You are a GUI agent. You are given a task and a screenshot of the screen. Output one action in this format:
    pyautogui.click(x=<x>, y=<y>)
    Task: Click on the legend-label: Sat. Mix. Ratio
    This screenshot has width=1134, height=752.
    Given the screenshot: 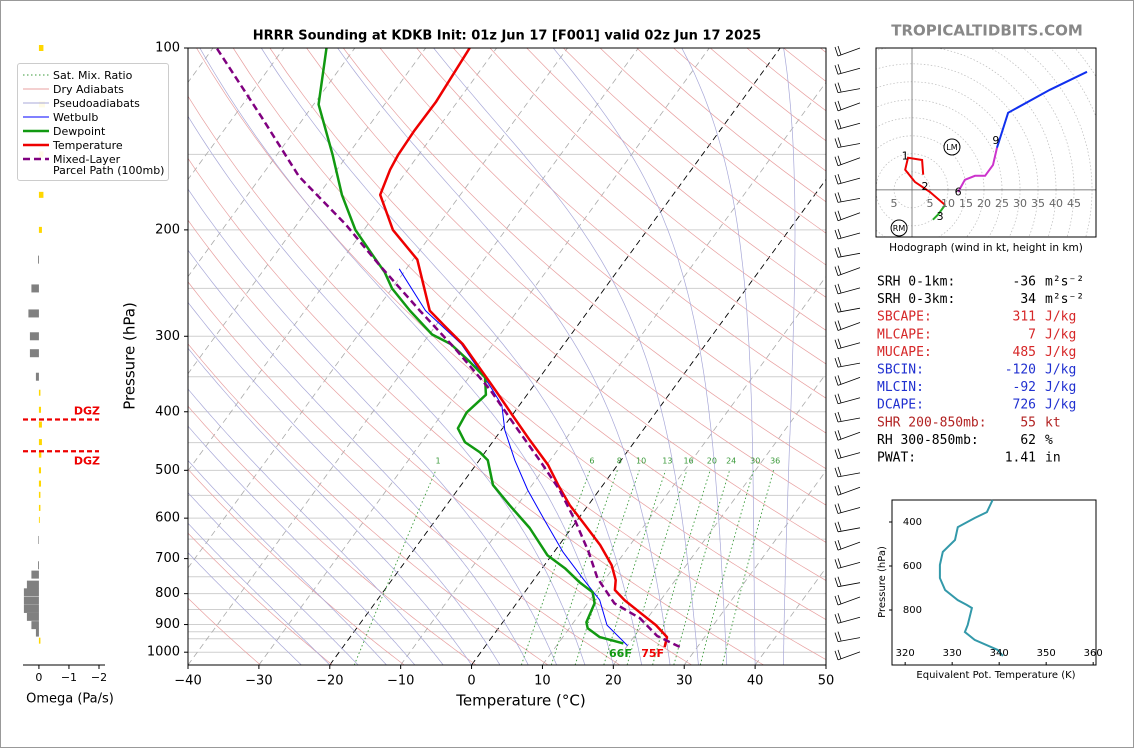 What is the action you would take?
    pyautogui.click(x=92, y=74)
    